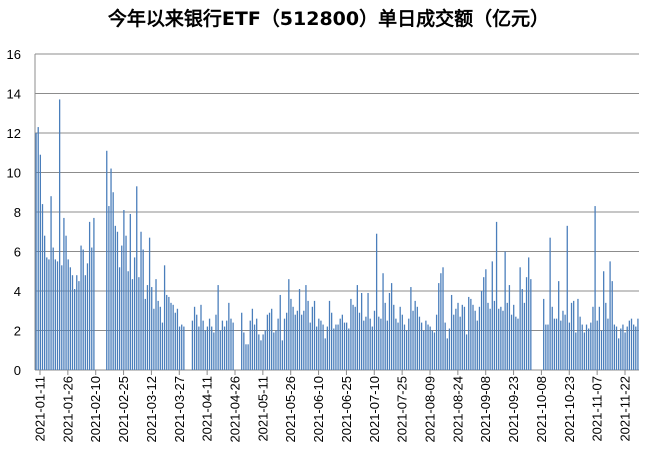 This screenshot has height=469, width=657. What do you see at coordinates (14, 173) in the screenshot?
I see `y-tick-label: 10` at bounding box center [14, 173].